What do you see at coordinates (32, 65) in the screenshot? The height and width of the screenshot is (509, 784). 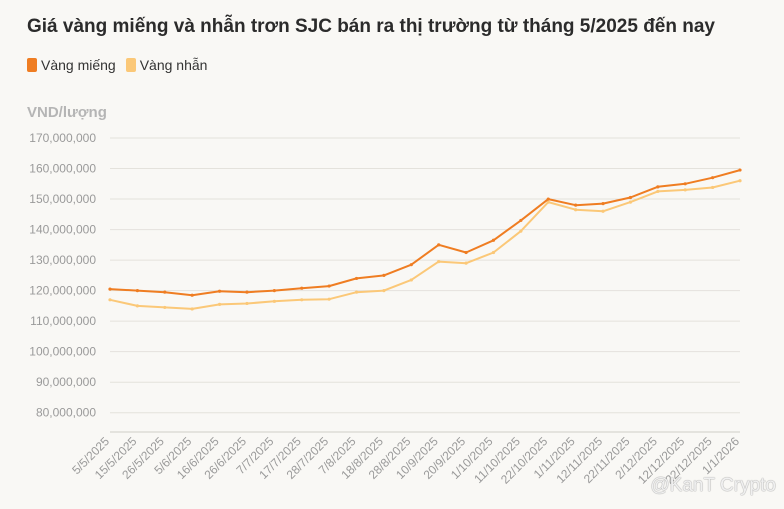 I see `legend-swatch-vang-mieng` at bounding box center [32, 65].